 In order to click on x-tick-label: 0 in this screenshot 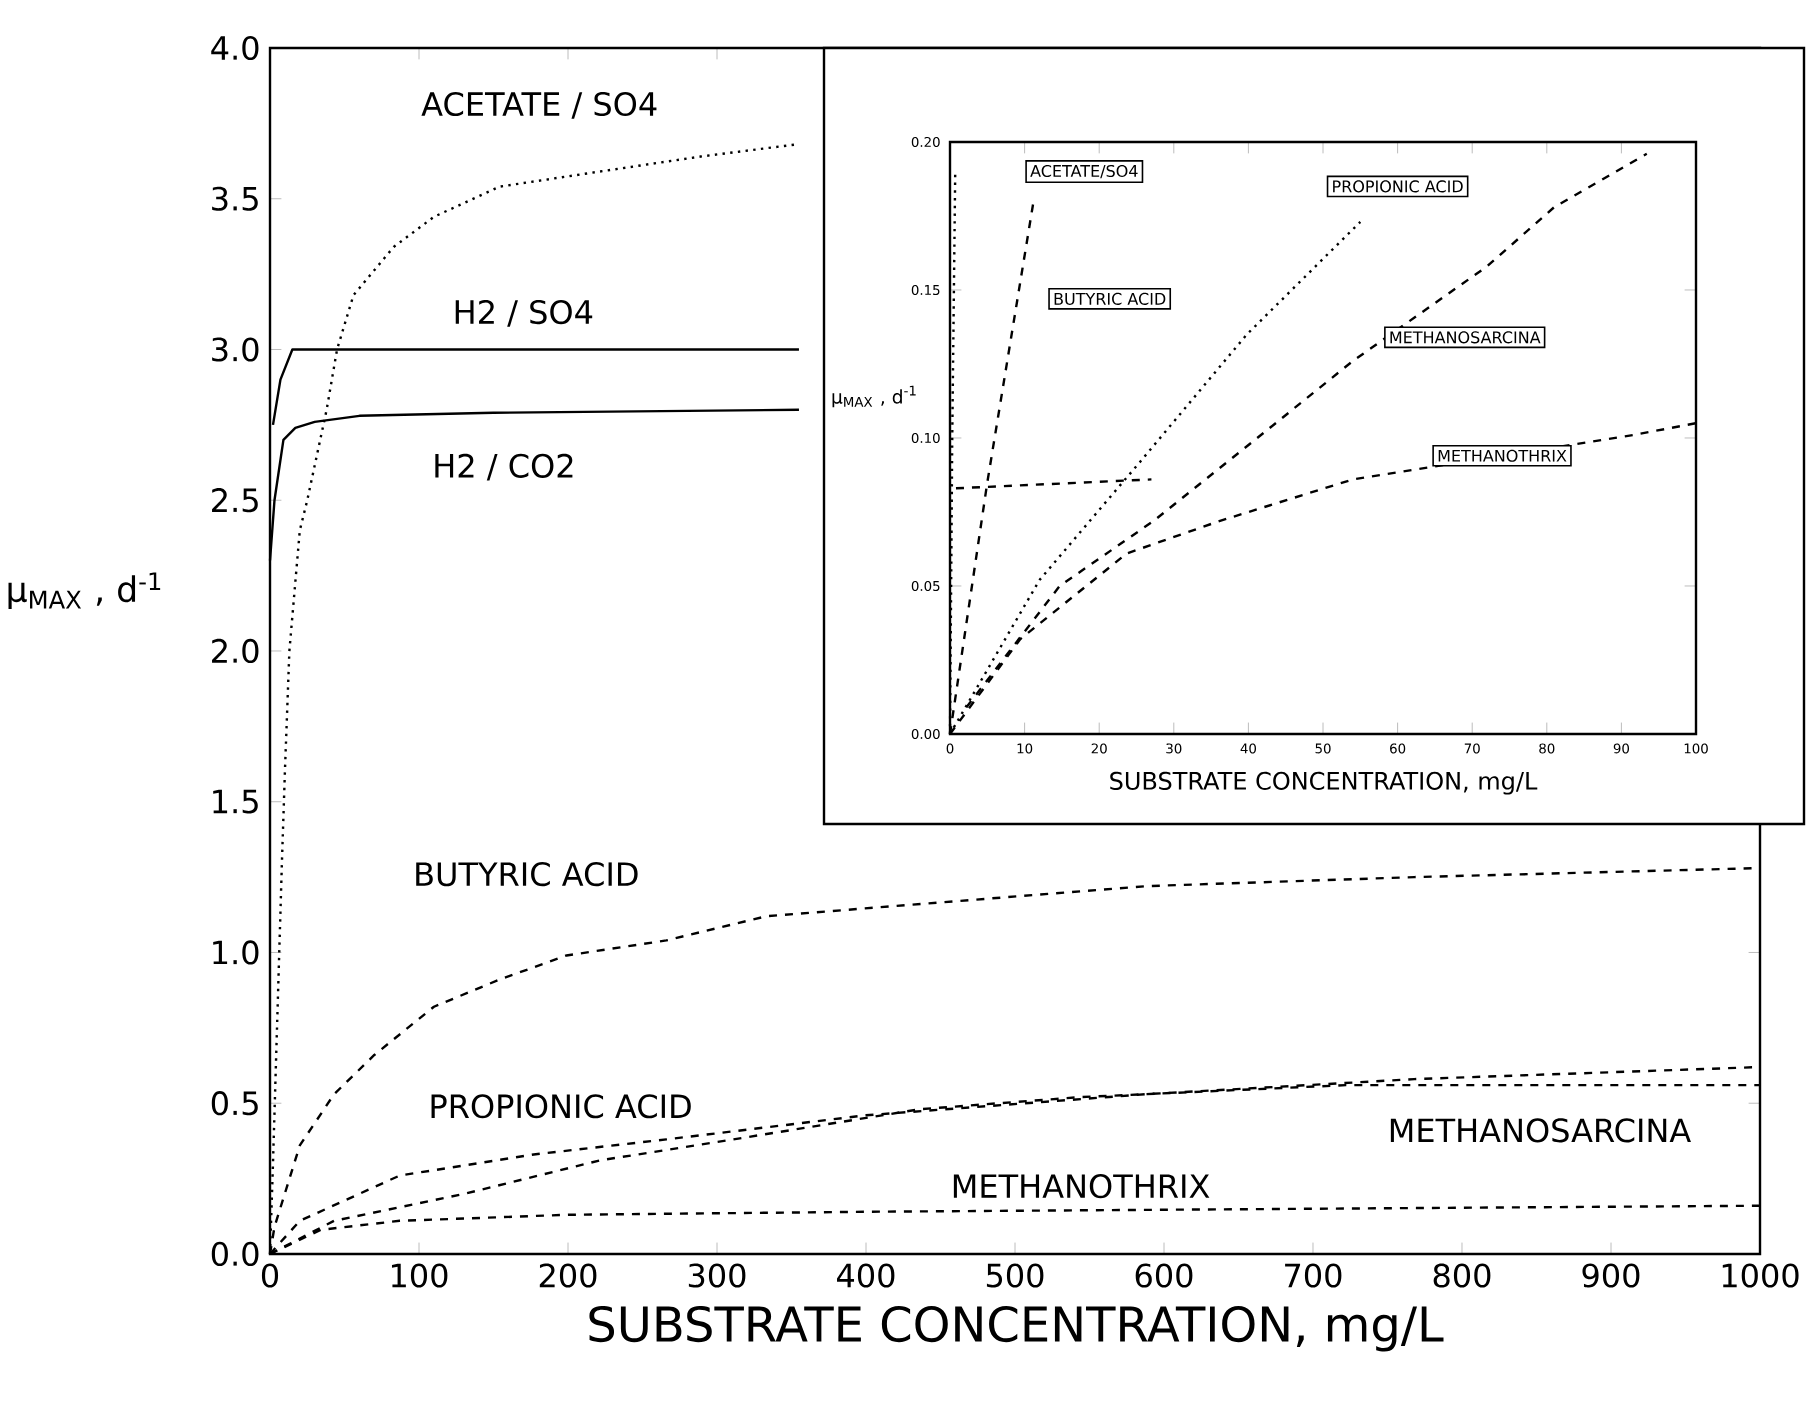, I will do `click(270, 1275)`.